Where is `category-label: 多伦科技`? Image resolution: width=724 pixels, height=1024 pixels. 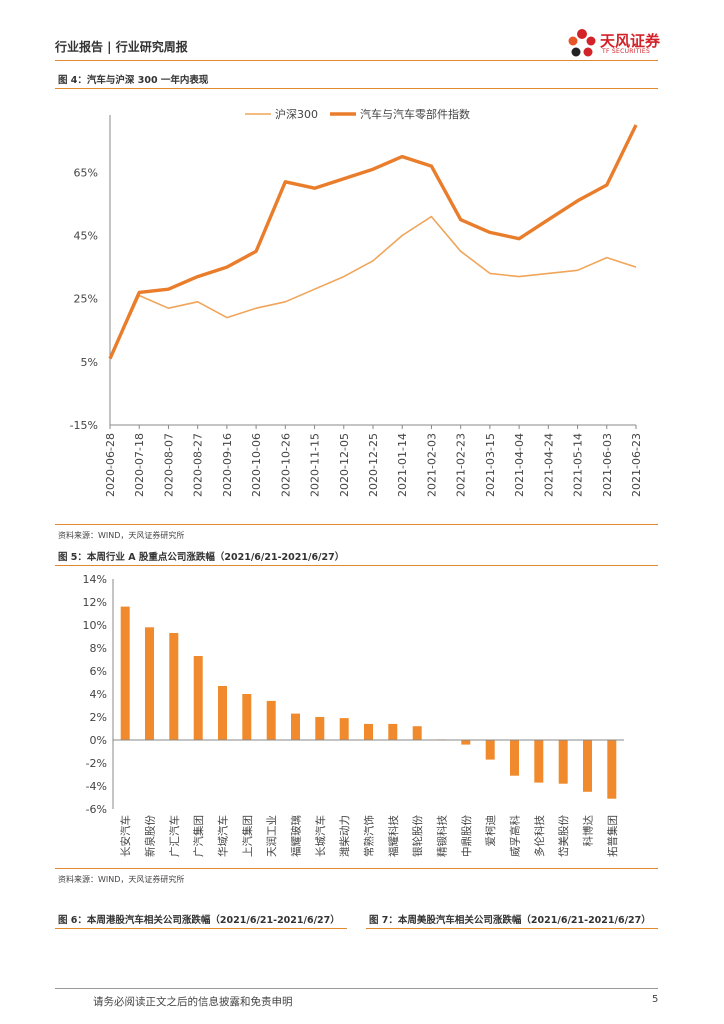
category-label: 多伦科技 is located at coordinates (539, 836).